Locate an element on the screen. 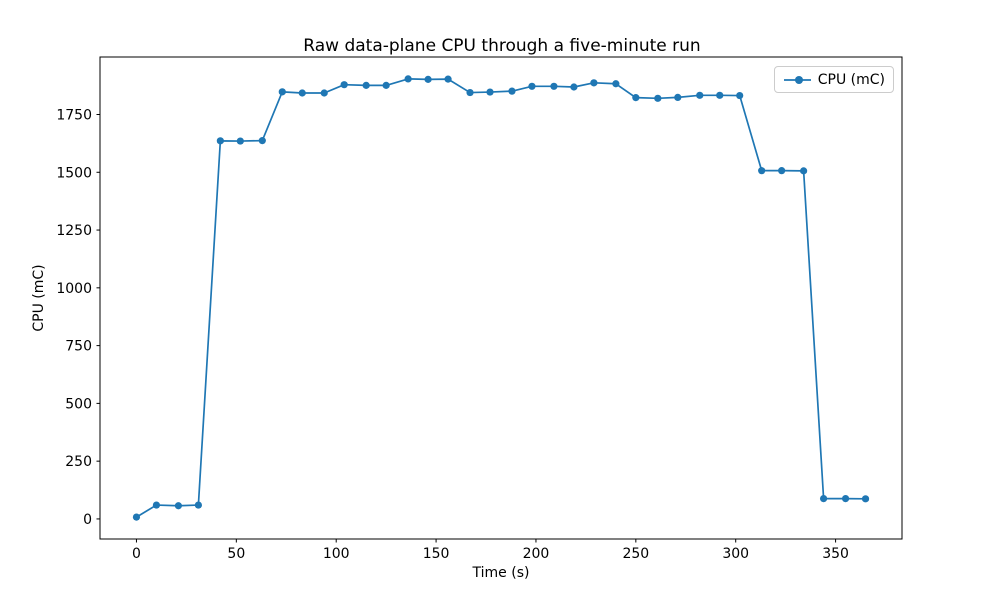 The height and width of the screenshot is (600, 1000). y-tick-label: 750 is located at coordinates (78, 347).